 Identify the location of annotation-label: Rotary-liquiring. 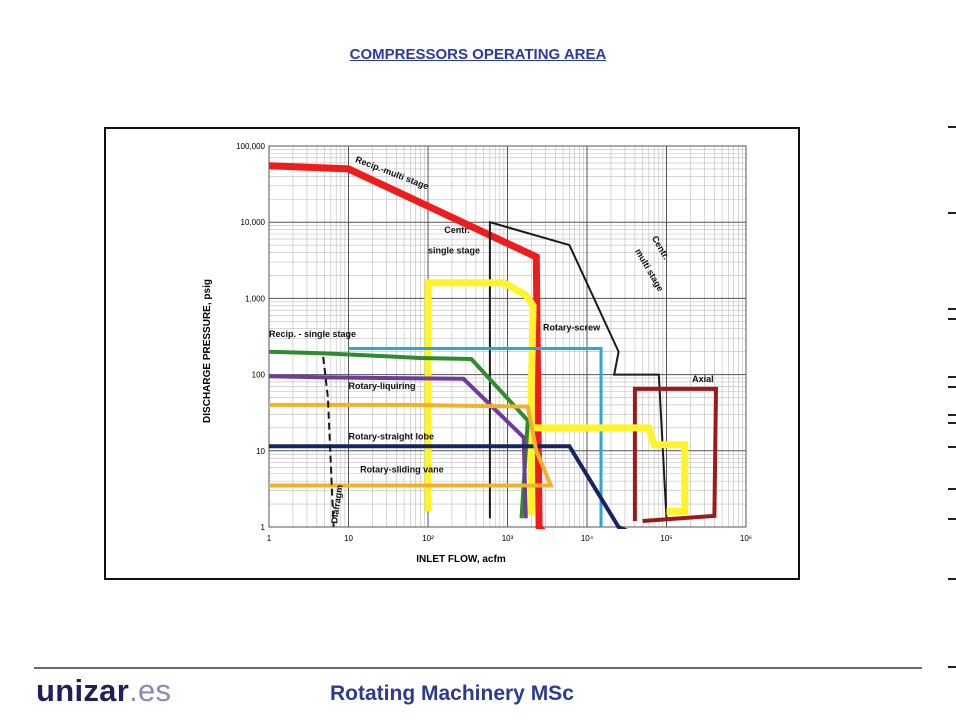
(382, 386).